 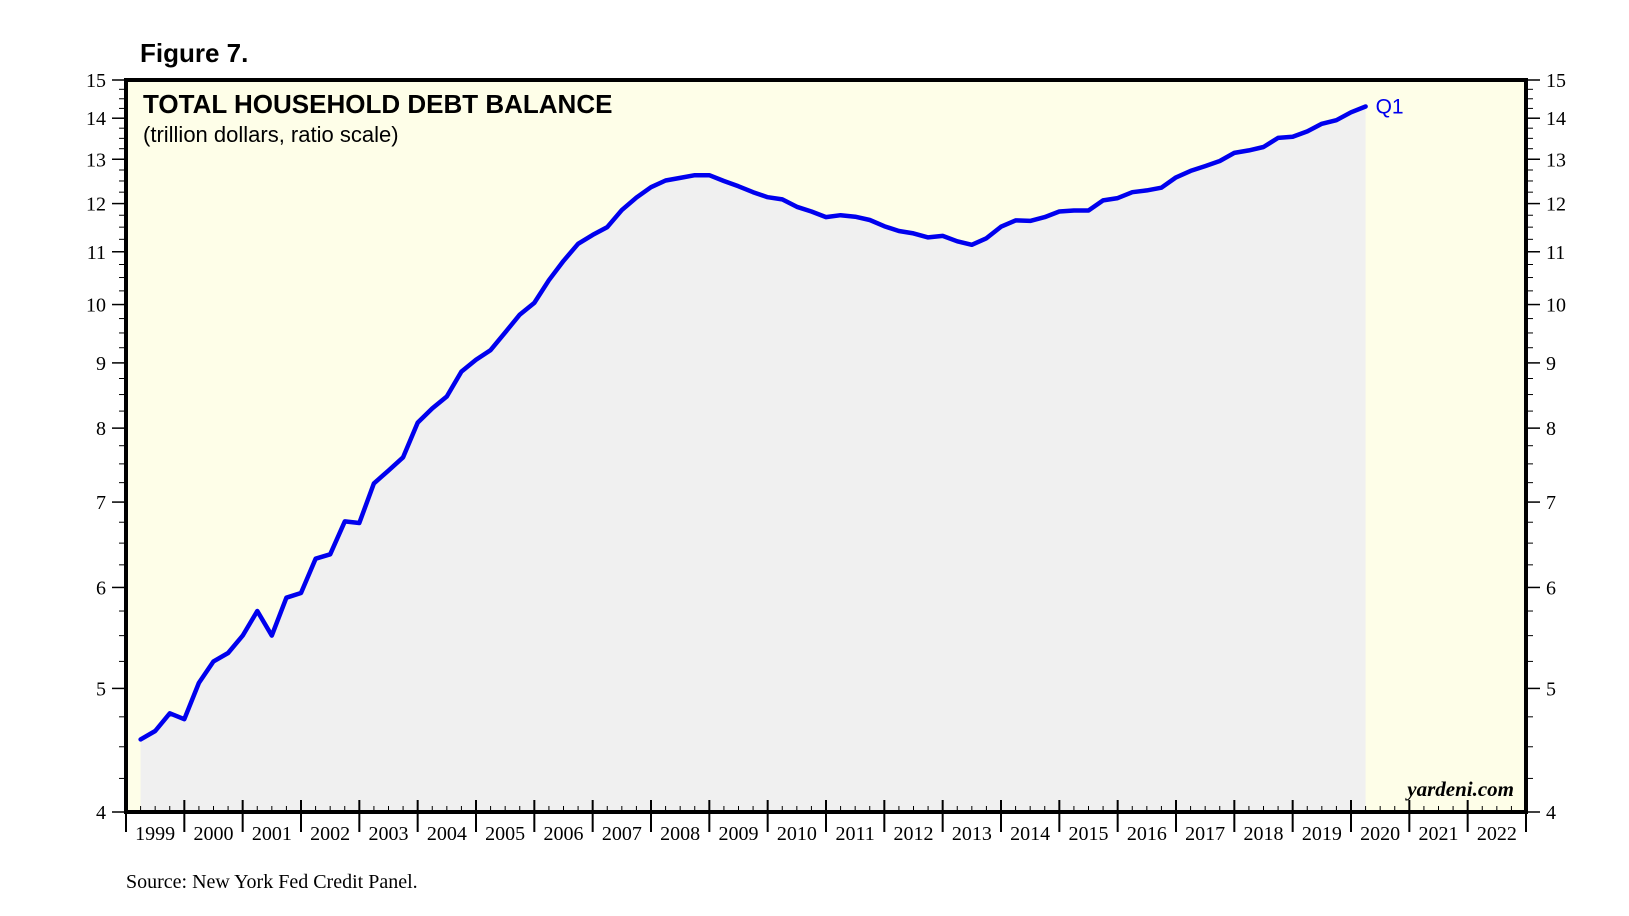 What do you see at coordinates (1322, 834) in the screenshot?
I see `x-tick-label: 2019` at bounding box center [1322, 834].